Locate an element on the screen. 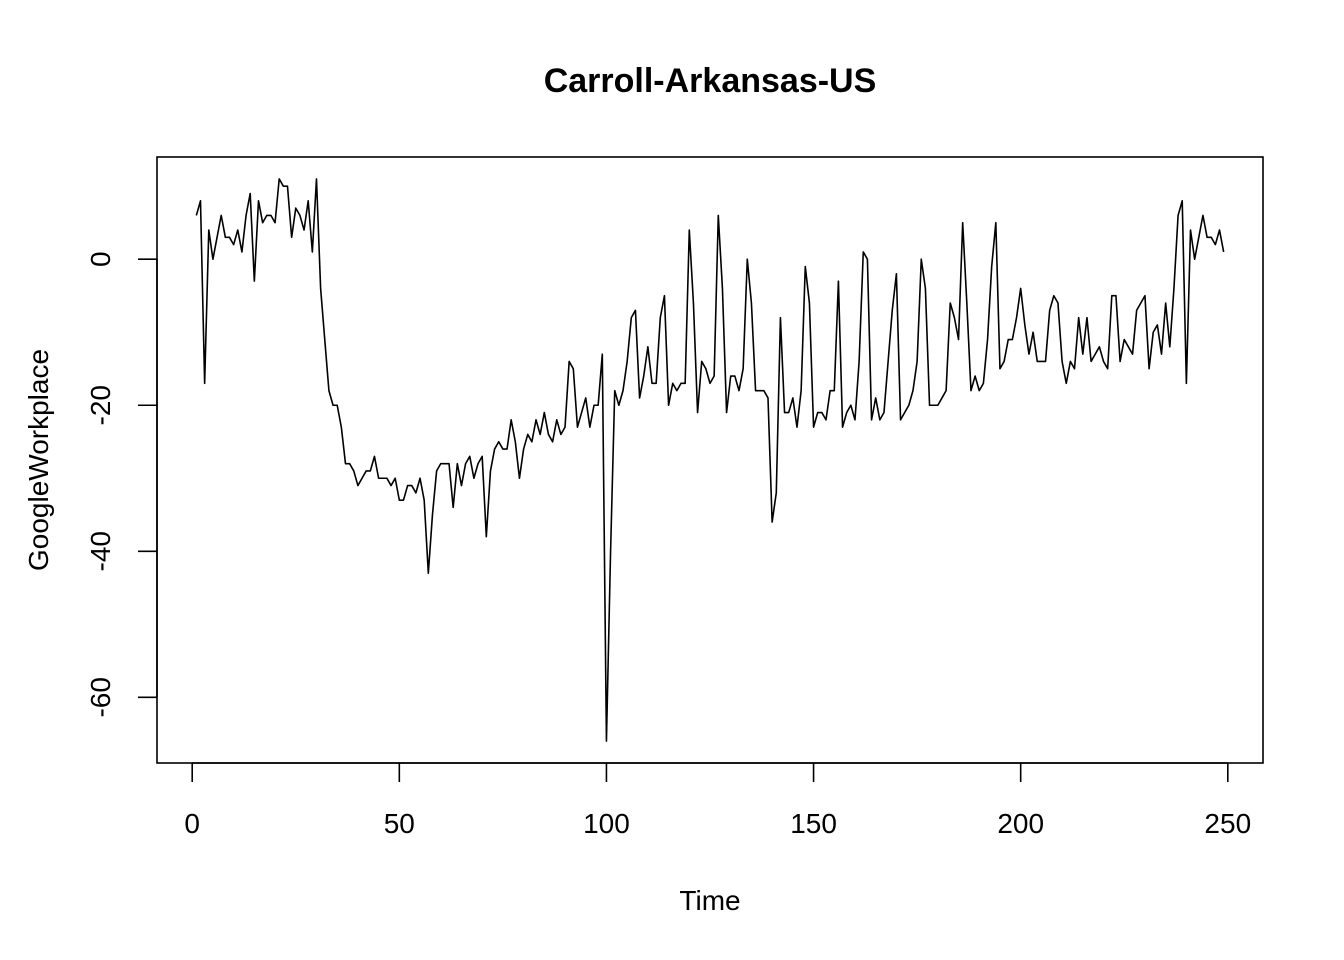  y-tick-label: 0 is located at coordinates (100, 259).